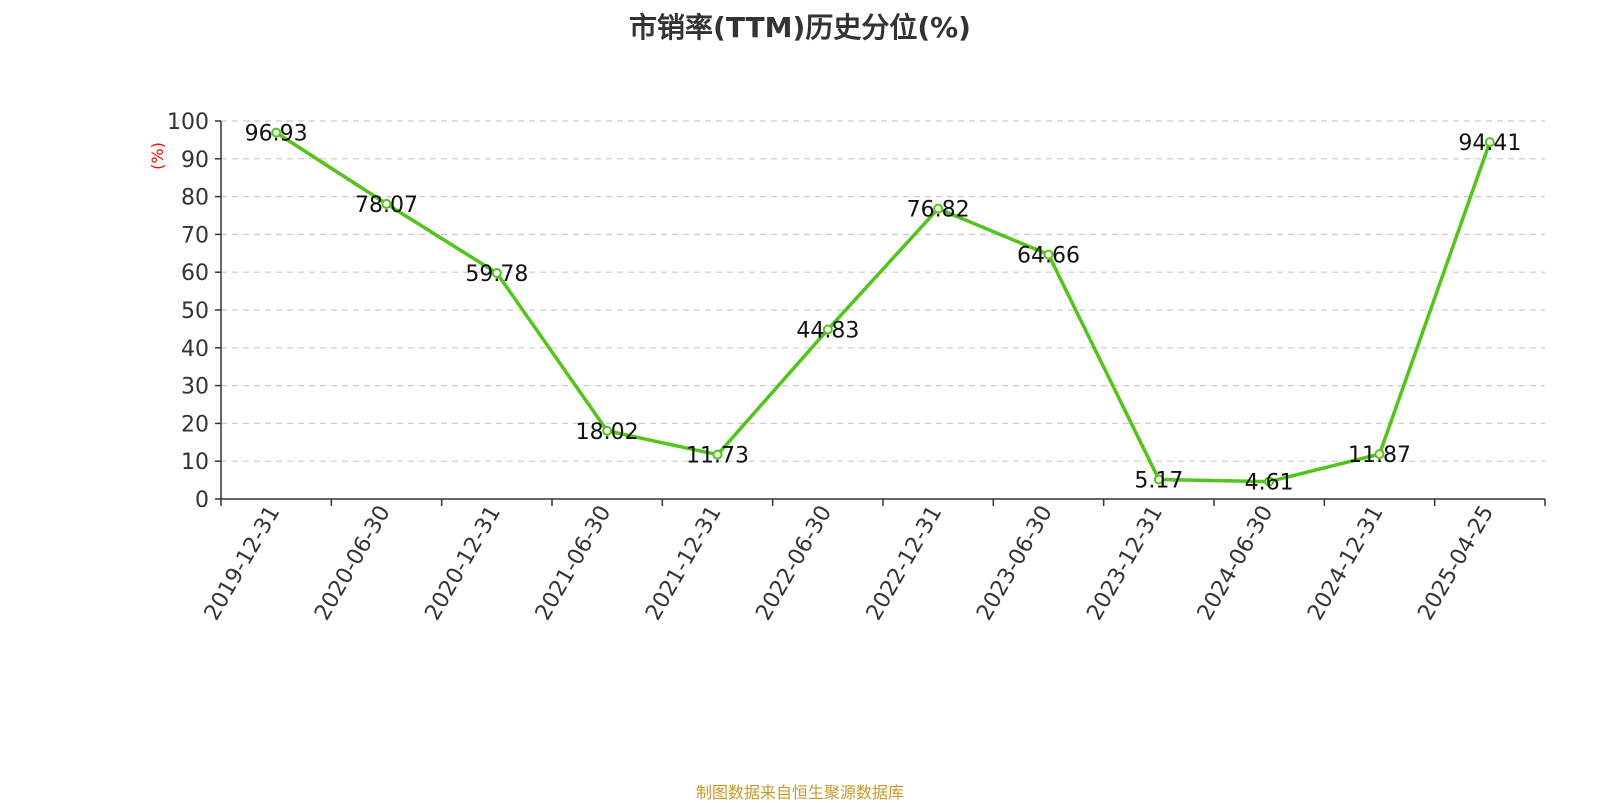 The height and width of the screenshot is (803, 1600). I want to click on data-label: 94.41, so click(1489, 143).